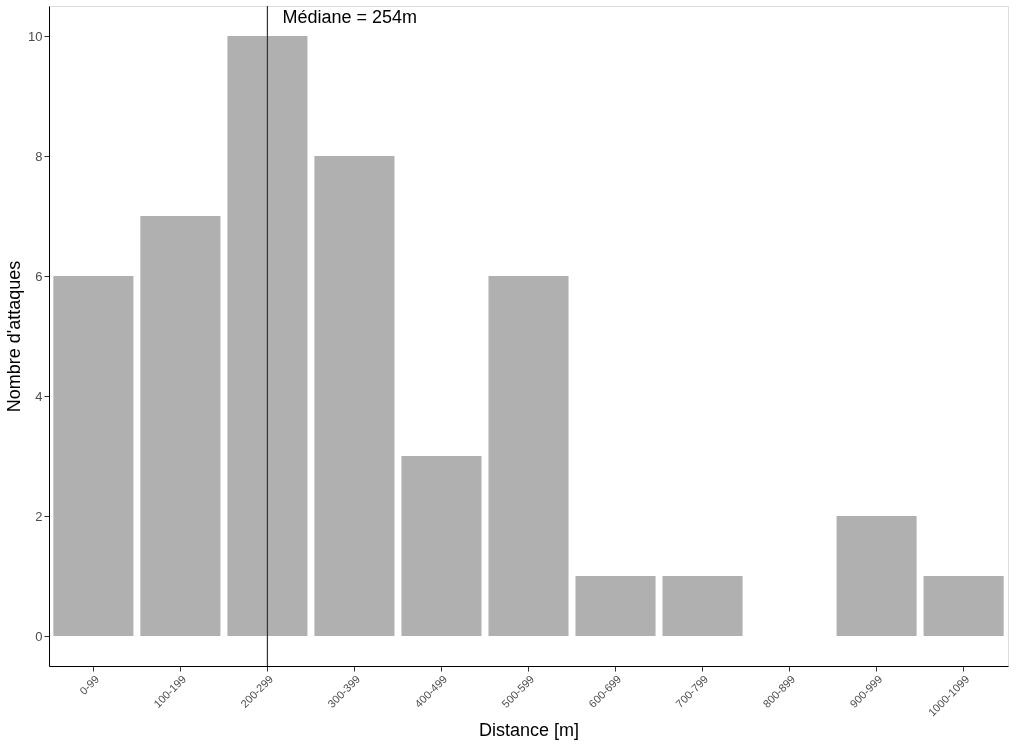  What do you see at coordinates (39, 636) in the screenshot?
I see `y-tick-label: 0` at bounding box center [39, 636].